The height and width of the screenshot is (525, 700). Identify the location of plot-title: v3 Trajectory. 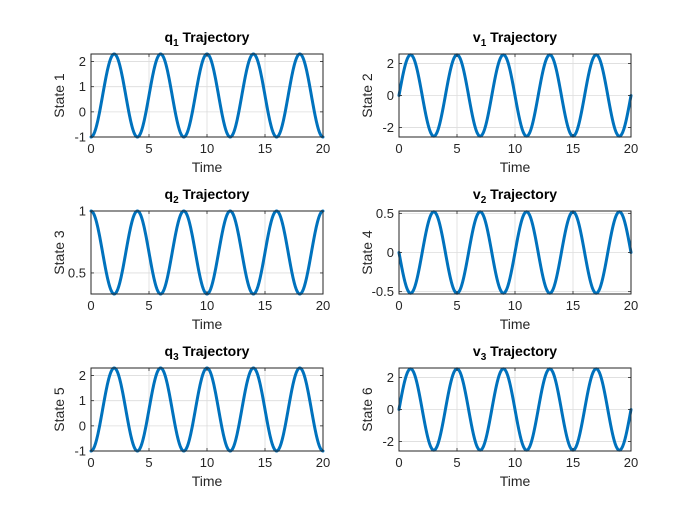
(515, 353).